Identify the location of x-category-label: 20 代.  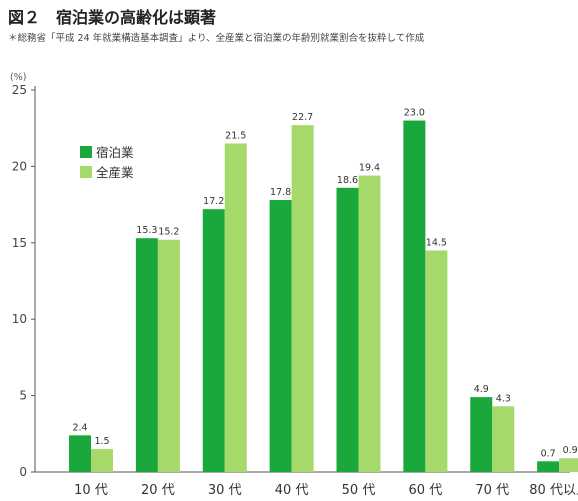
(158, 490).